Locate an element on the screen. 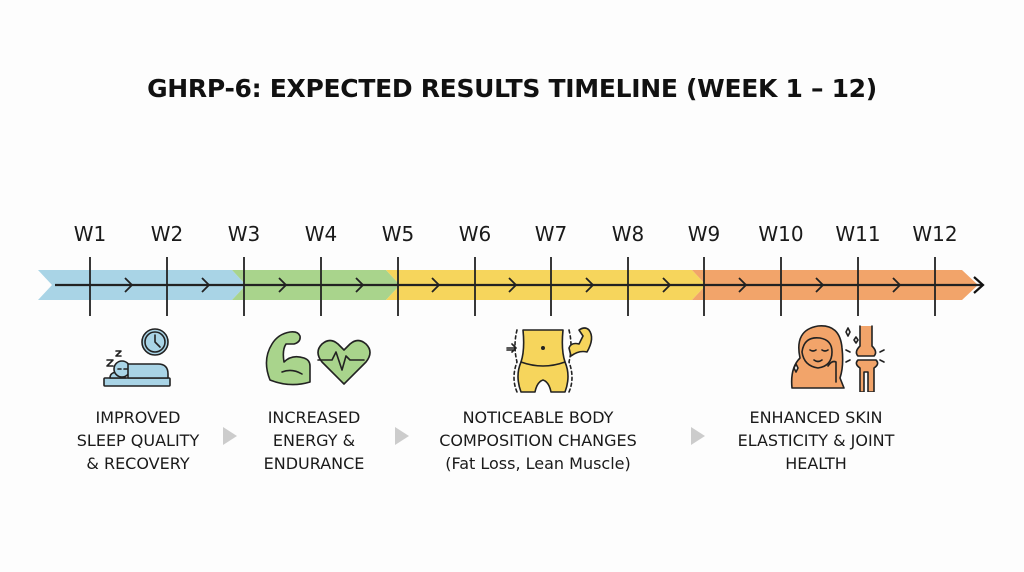  week-label-7: W7 is located at coordinates (551, 234).